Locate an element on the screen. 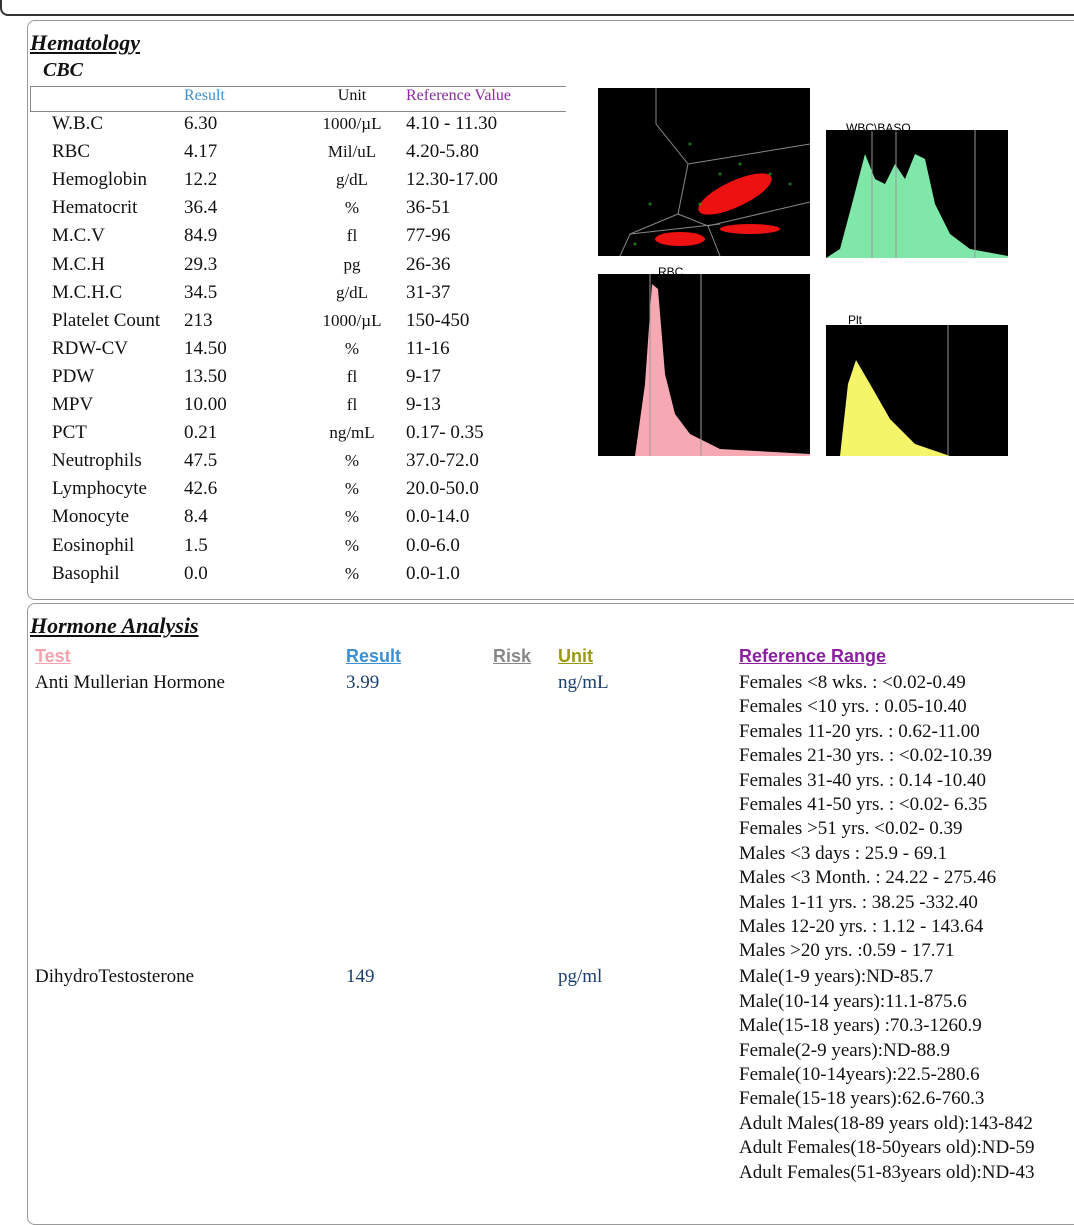  test-name: Hematocrit is located at coordinates (95, 208).